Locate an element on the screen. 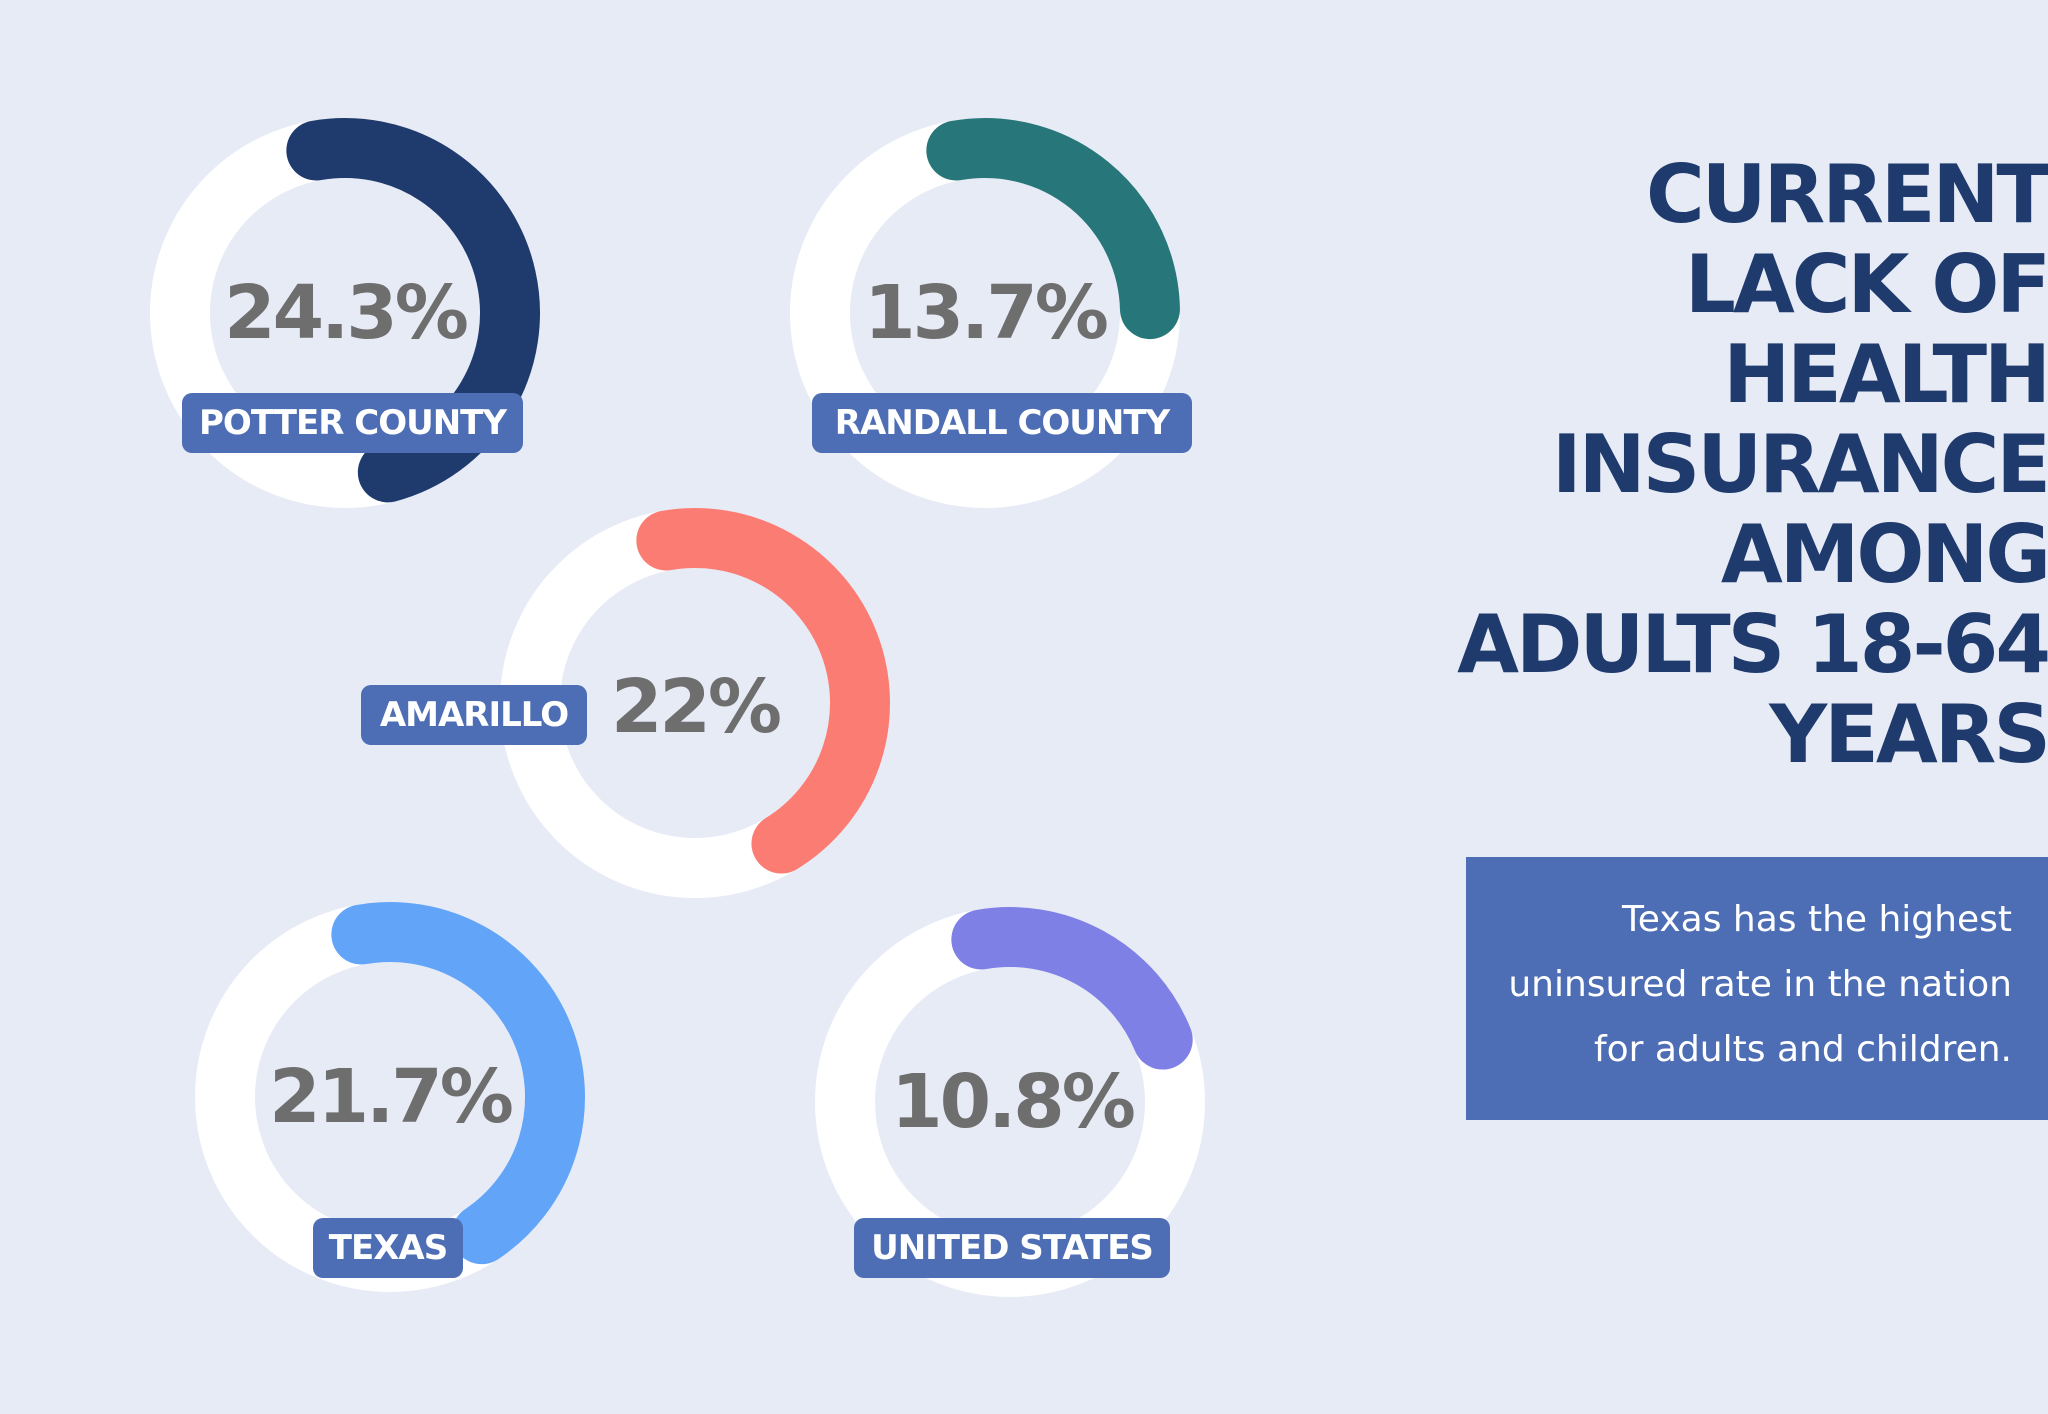 The width and height of the screenshot is (2048, 1414). value-label-randall-county: 13.7% is located at coordinates (985, 313).